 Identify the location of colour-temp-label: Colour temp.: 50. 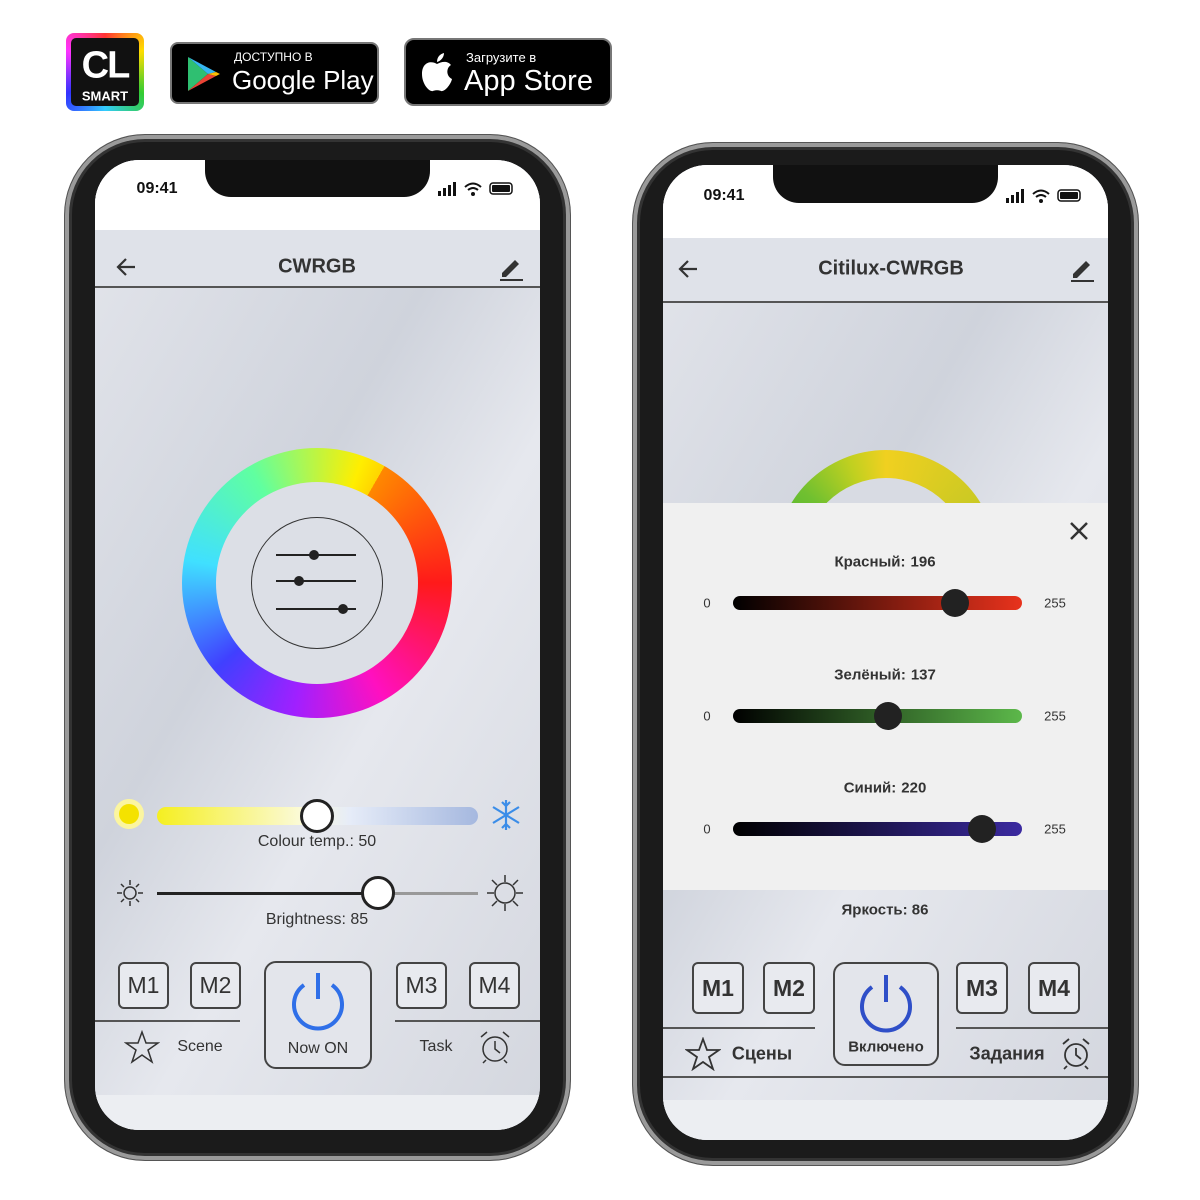
(317, 841).